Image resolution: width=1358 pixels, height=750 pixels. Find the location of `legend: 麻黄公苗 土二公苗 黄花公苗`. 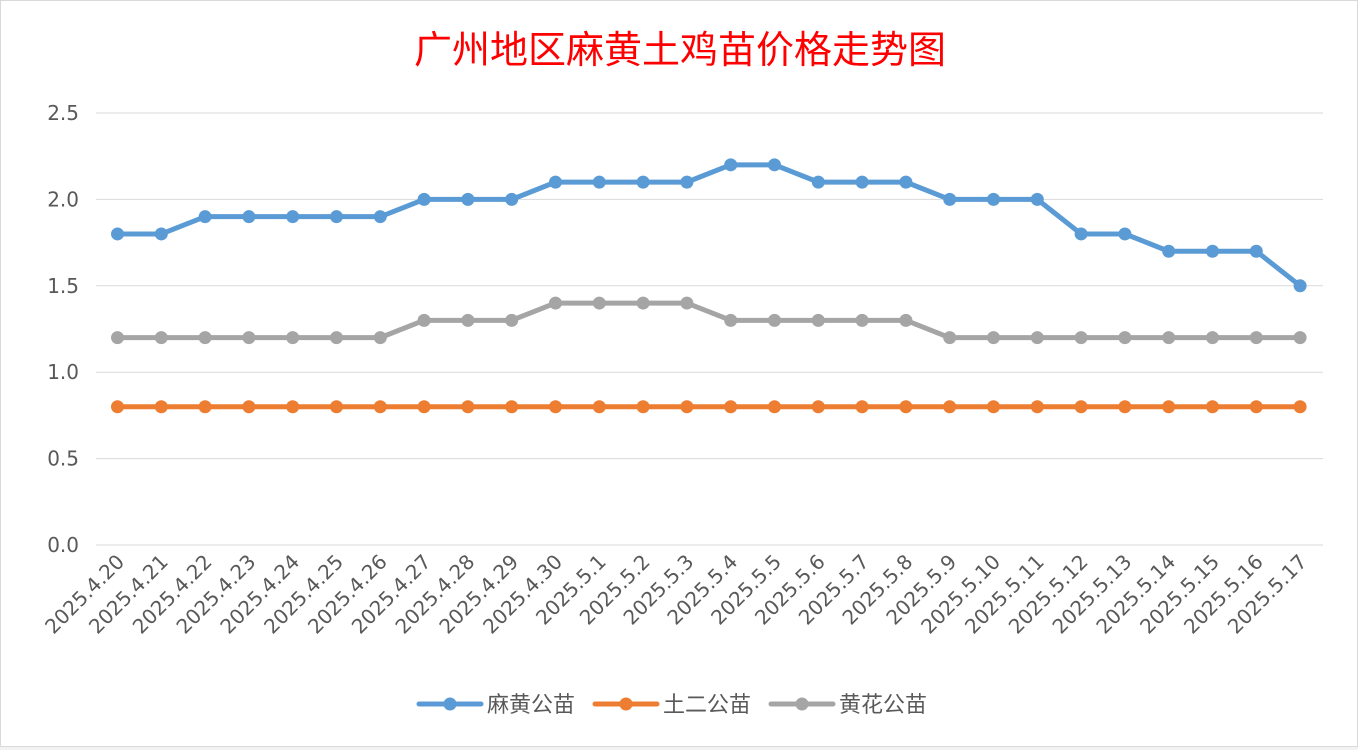

legend: 麻黄公苗 土二公苗 黄花公苗 is located at coordinates (671, 705).